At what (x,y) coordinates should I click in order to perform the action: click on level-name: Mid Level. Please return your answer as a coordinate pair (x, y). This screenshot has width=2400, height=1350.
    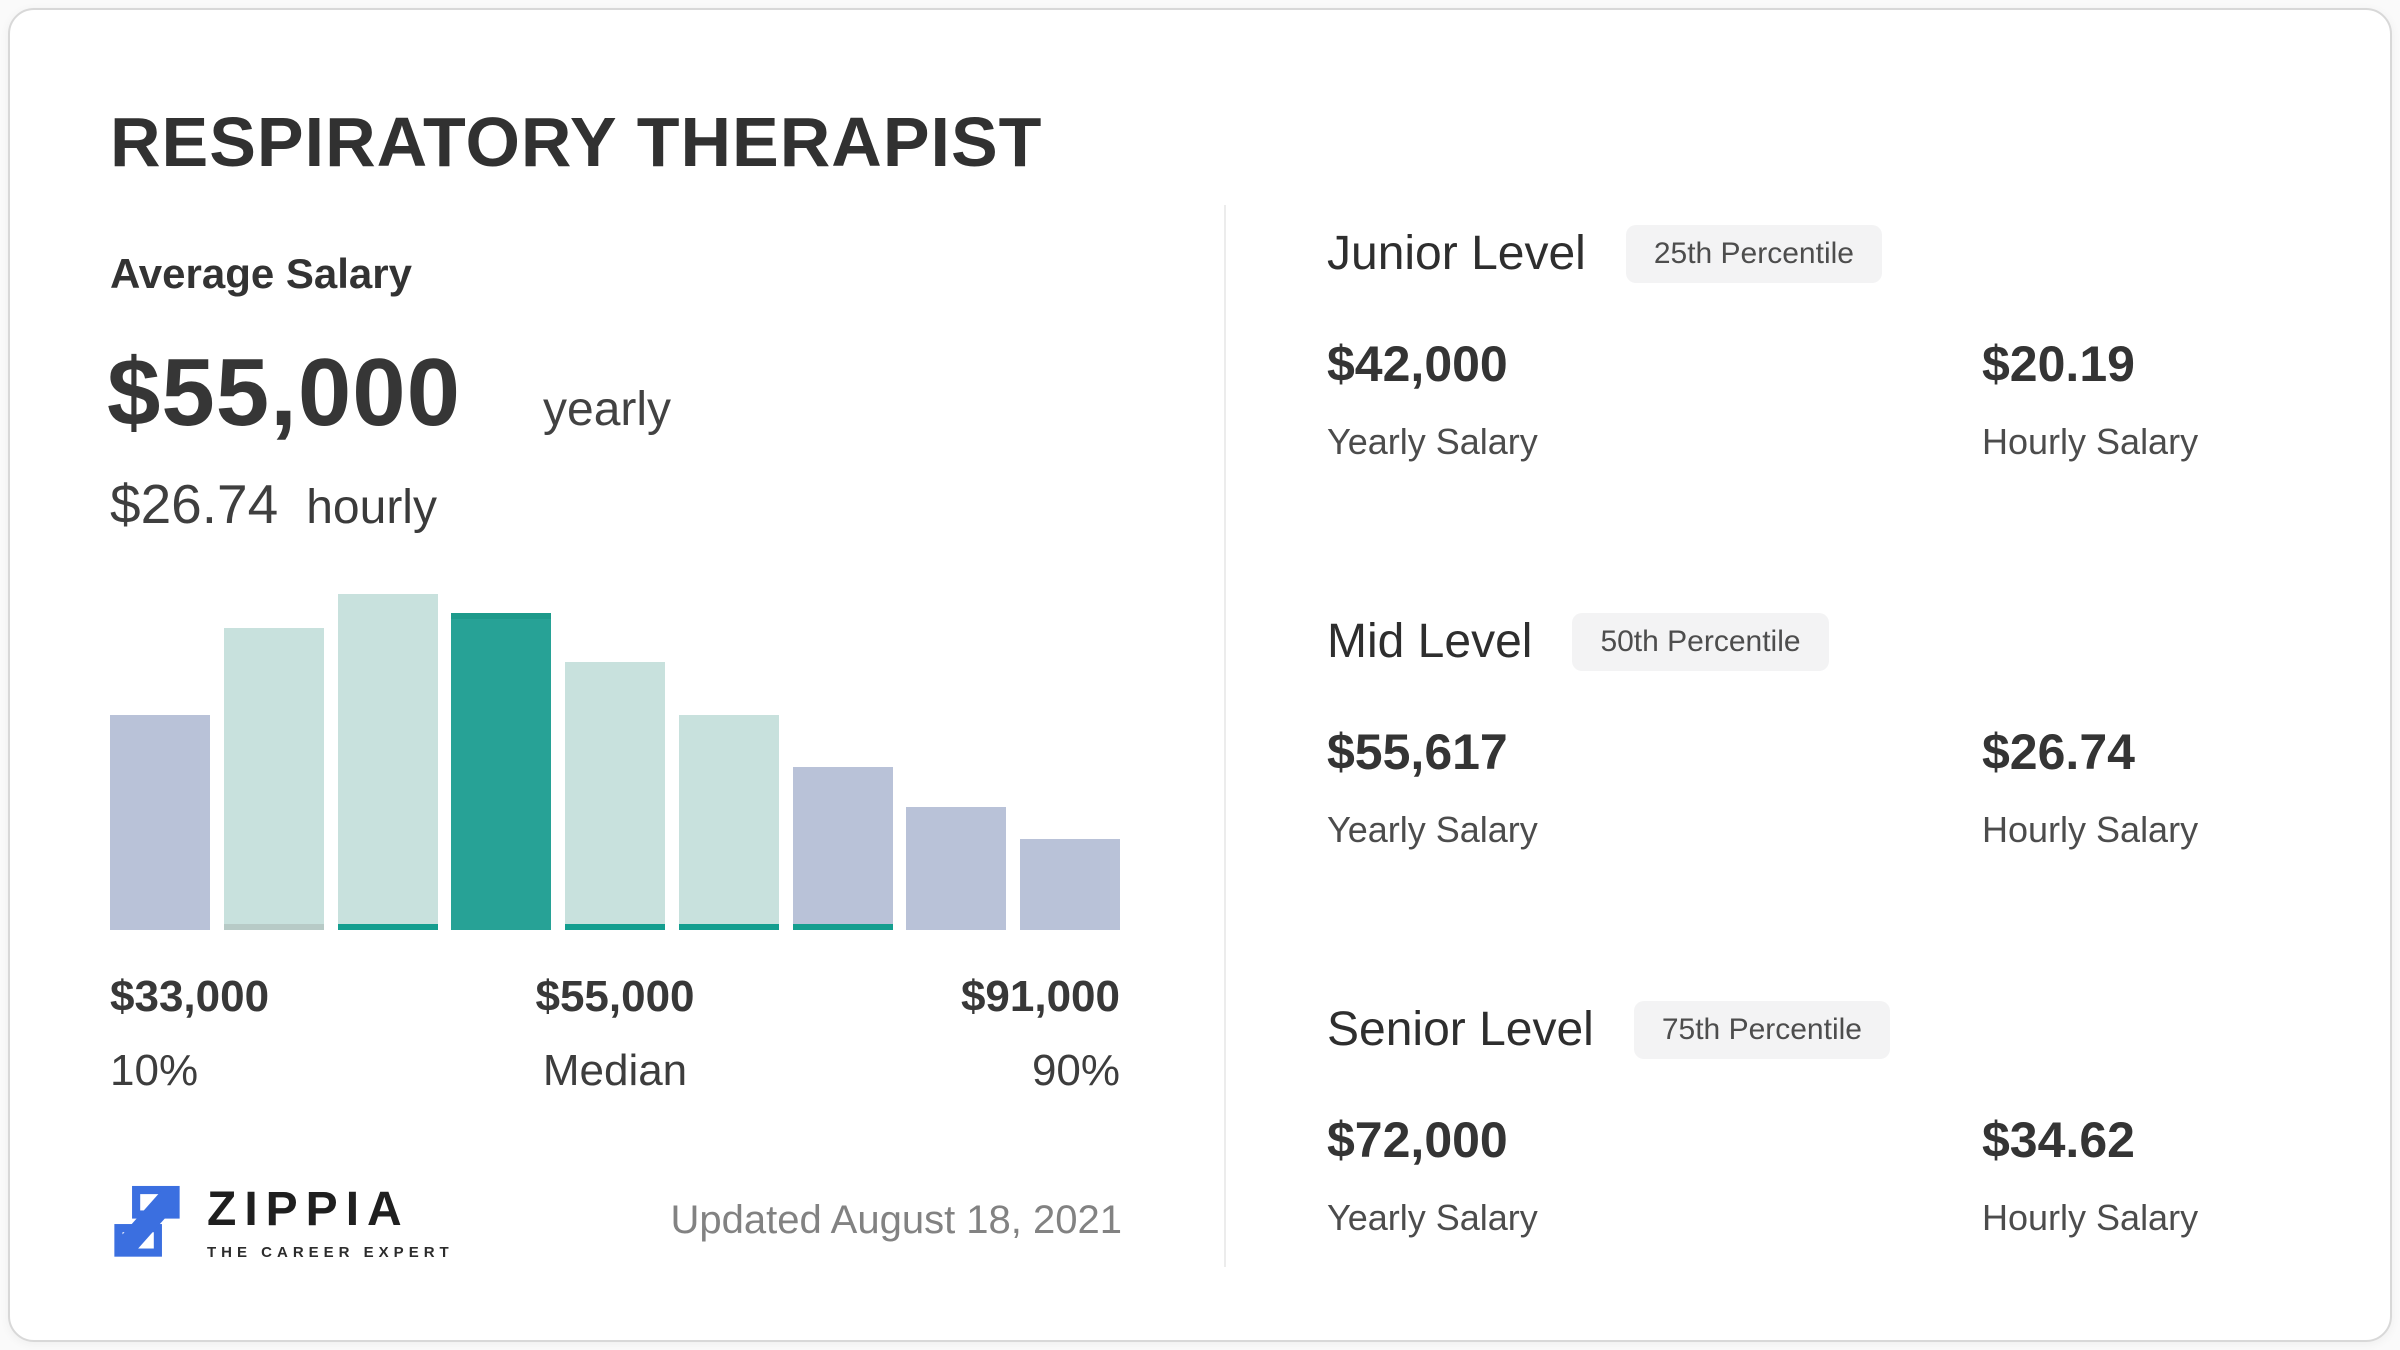
    Looking at the image, I should click on (1430, 641).